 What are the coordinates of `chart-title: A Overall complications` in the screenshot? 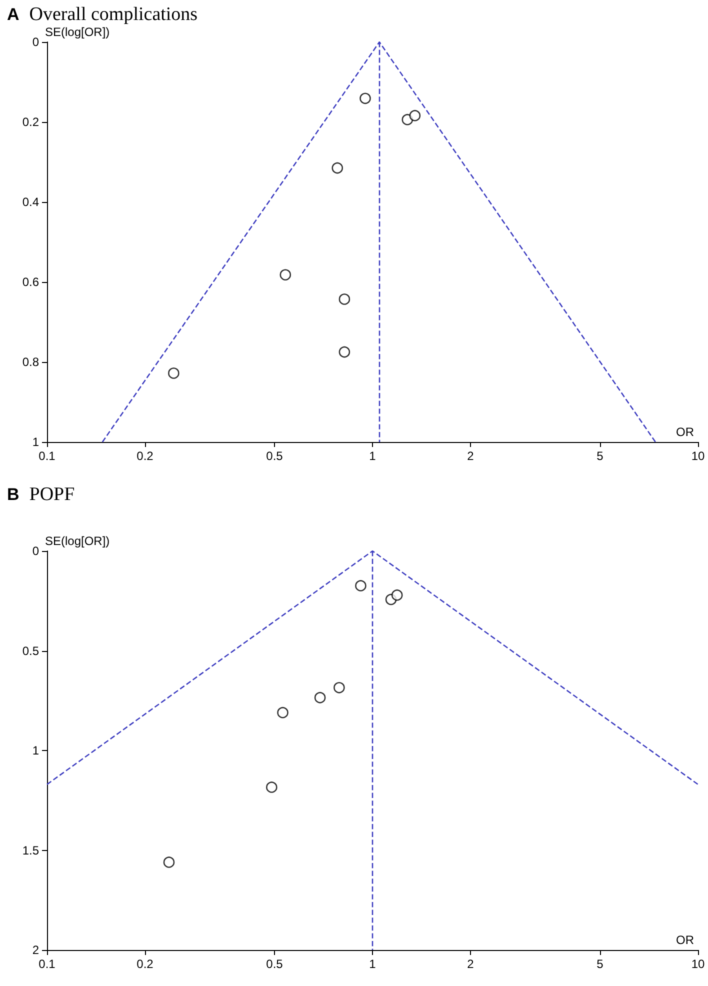 It's located at (102, 14).